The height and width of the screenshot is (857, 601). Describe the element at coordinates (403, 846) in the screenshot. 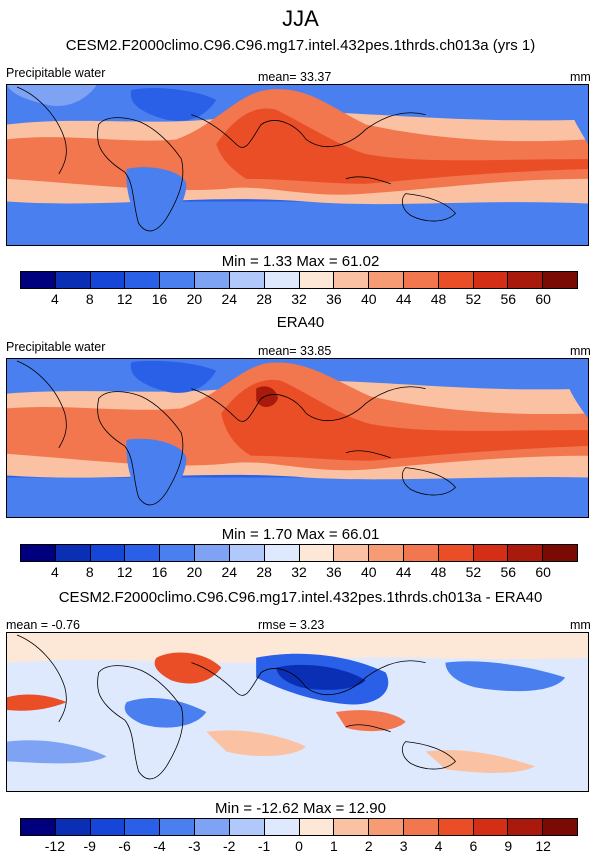

I see `tick-label: 3` at that location.